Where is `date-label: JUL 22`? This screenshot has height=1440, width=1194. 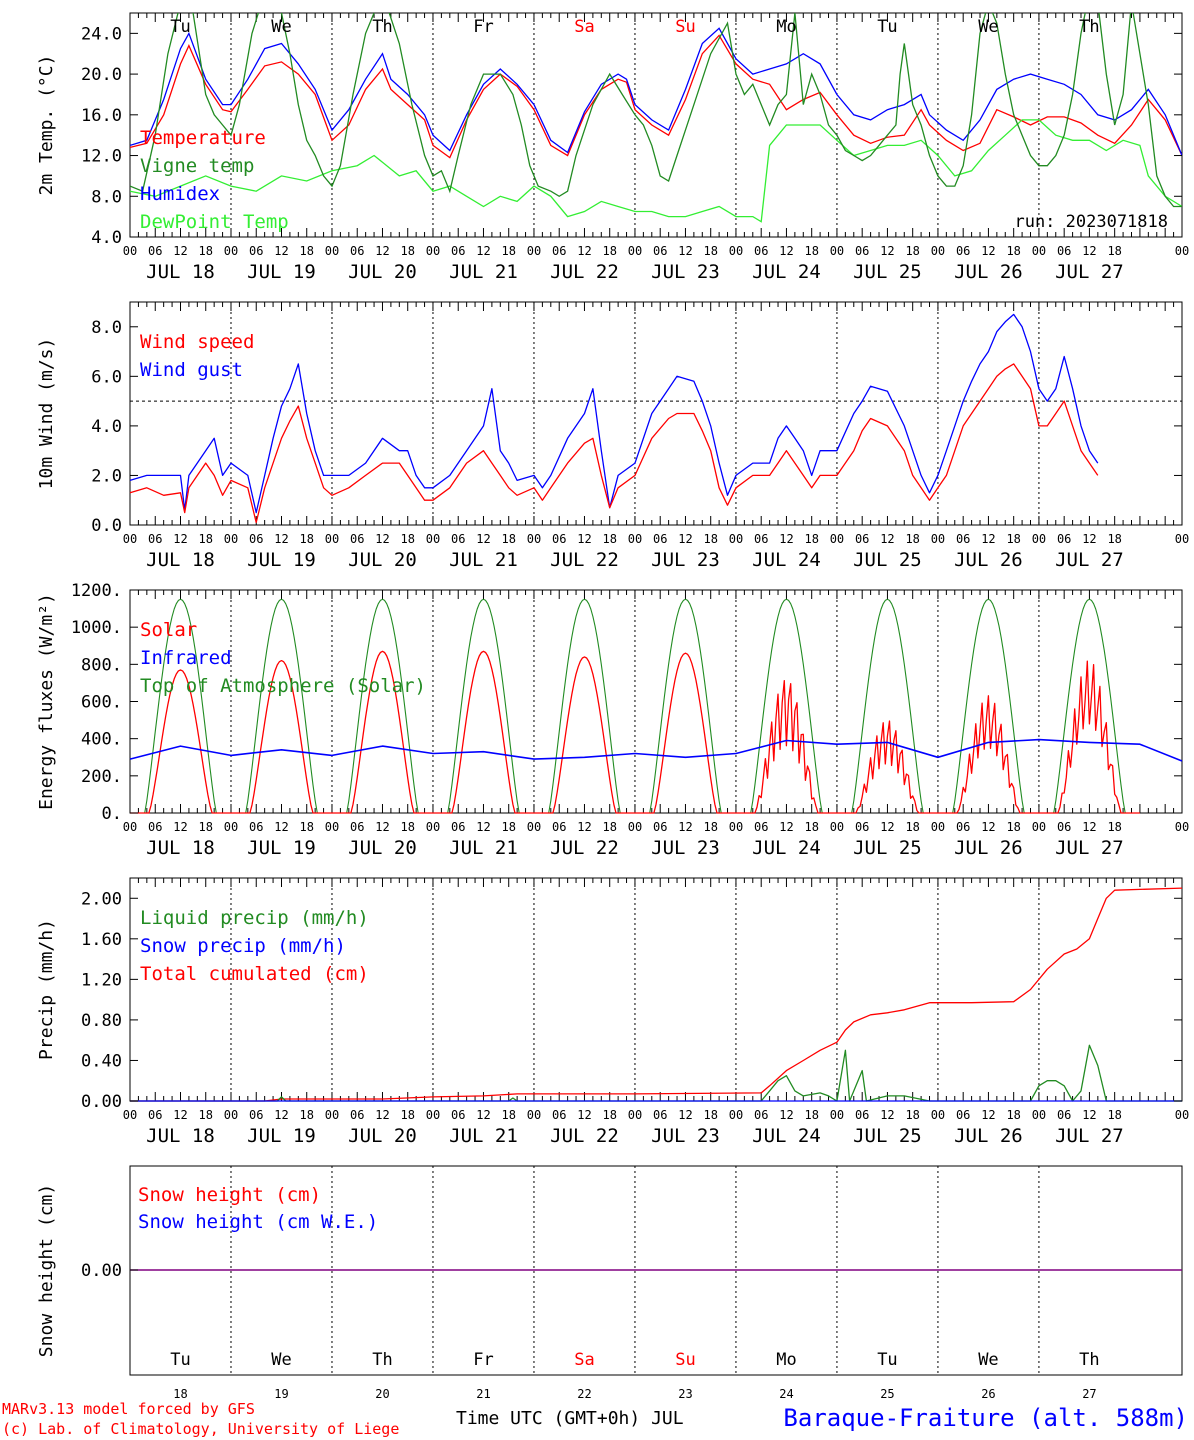 date-label: JUL 22 is located at coordinates (584, 560).